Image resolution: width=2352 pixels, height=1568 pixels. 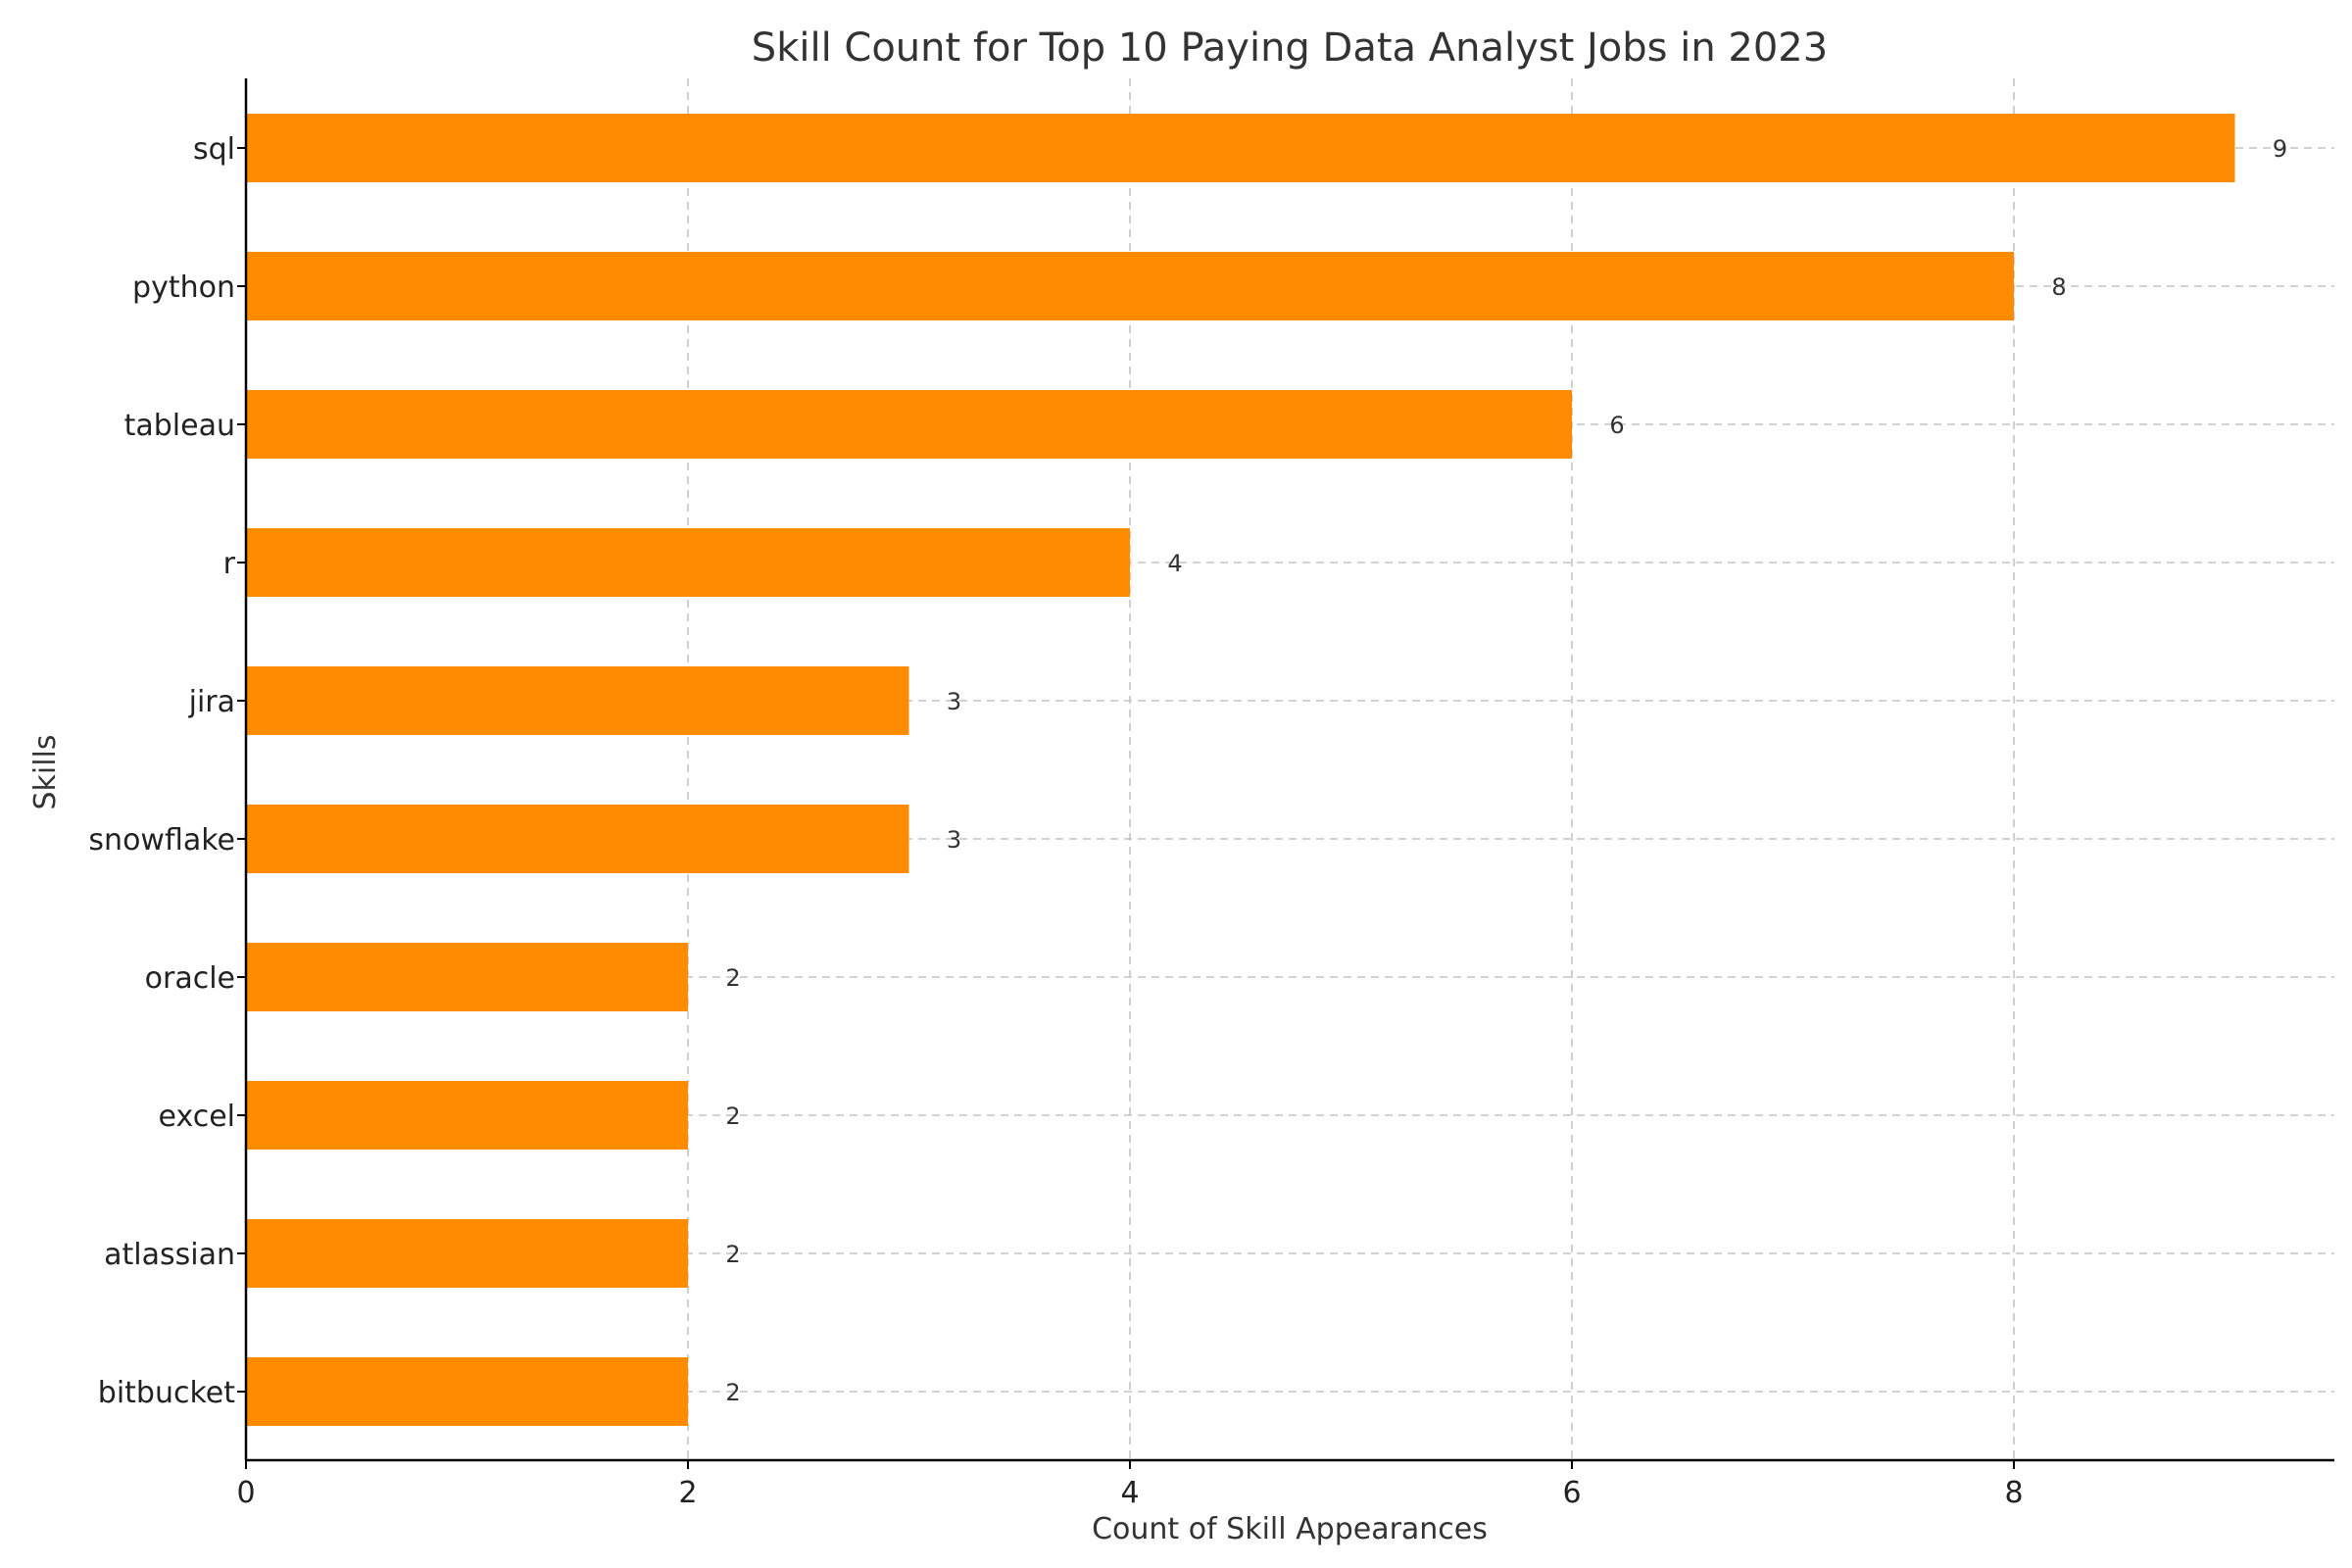 What do you see at coordinates (2058, 287) in the screenshot?
I see `data-label-python: 8` at bounding box center [2058, 287].